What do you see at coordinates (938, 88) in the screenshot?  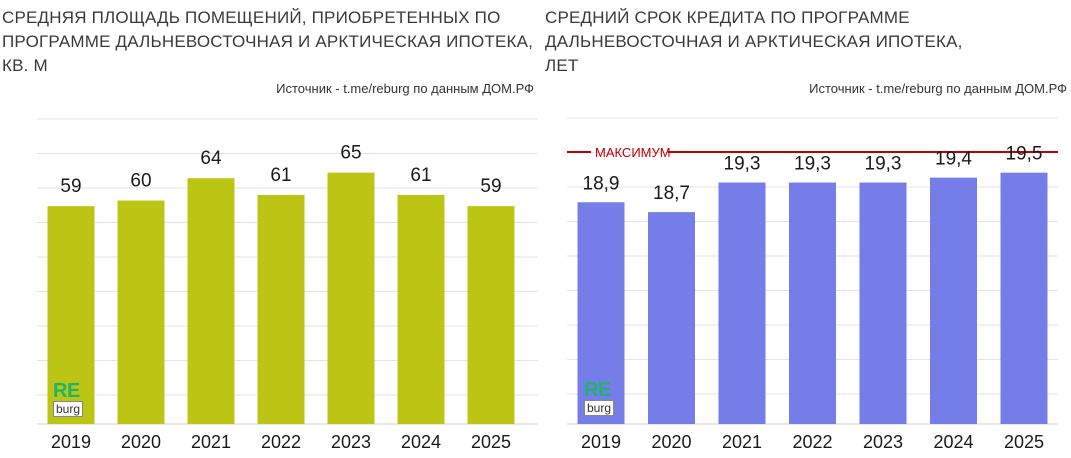 I see `chart-source-term: Источник - t.me/reburg по данным ДОМ.РФ` at bounding box center [938, 88].